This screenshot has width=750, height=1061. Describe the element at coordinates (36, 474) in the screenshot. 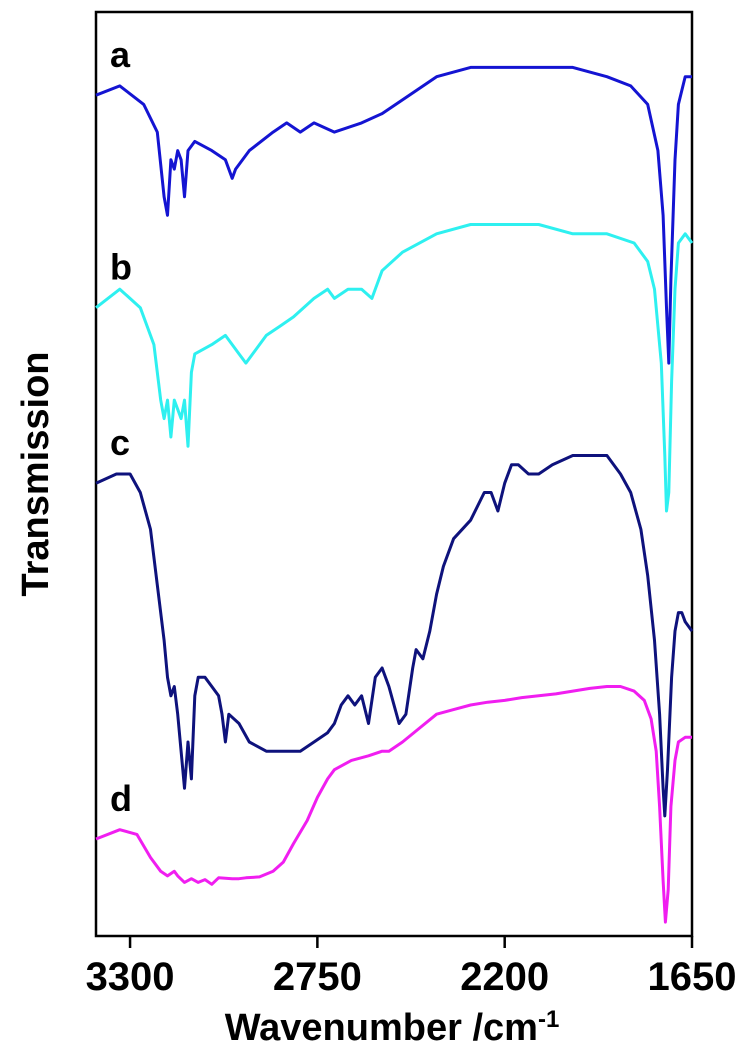

I see `y-axis-title: Transmission` at that location.